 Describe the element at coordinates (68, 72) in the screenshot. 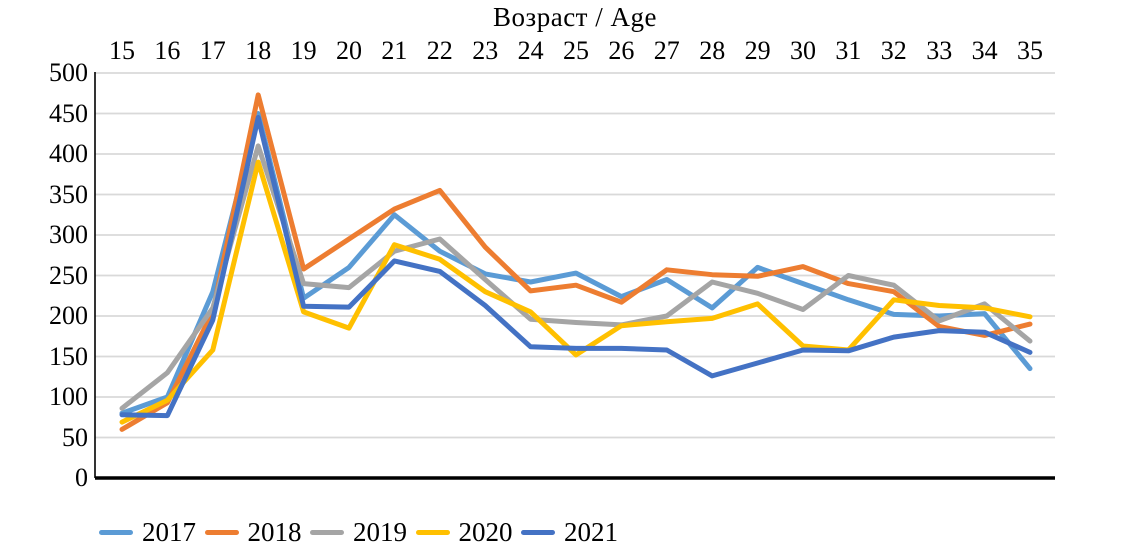

I see `y-tick-label: 500` at that location.